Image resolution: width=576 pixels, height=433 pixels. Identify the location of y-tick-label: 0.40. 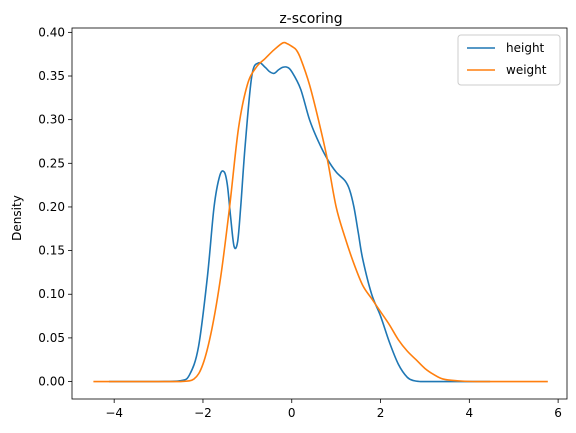
(51, 32).